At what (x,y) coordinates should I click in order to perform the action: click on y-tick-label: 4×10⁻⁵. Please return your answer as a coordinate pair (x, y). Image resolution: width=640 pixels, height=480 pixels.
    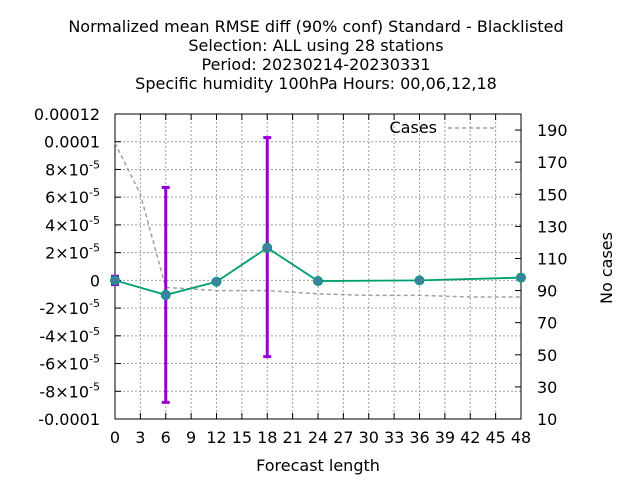
    Looking at the image, I should click on (72, 224).